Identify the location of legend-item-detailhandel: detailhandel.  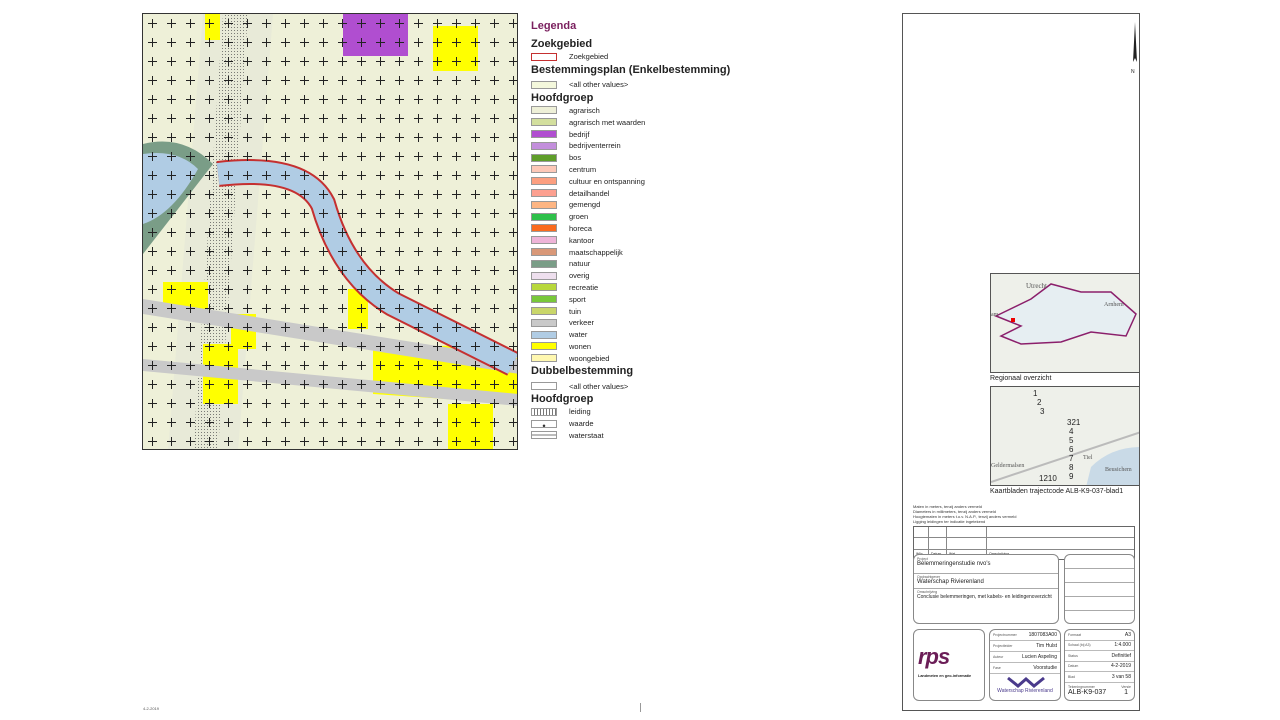
(641, 193).